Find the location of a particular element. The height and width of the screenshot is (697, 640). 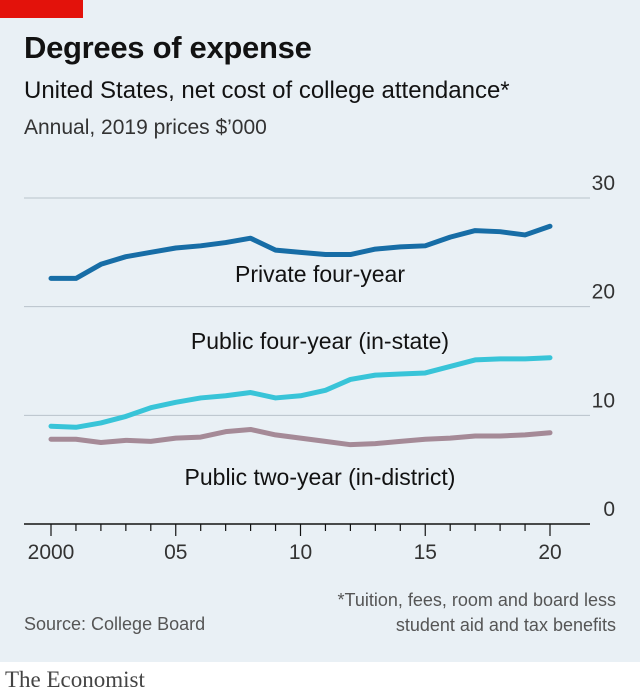

x-tick-label-2005: 05 is located at coordinates (175, 552).